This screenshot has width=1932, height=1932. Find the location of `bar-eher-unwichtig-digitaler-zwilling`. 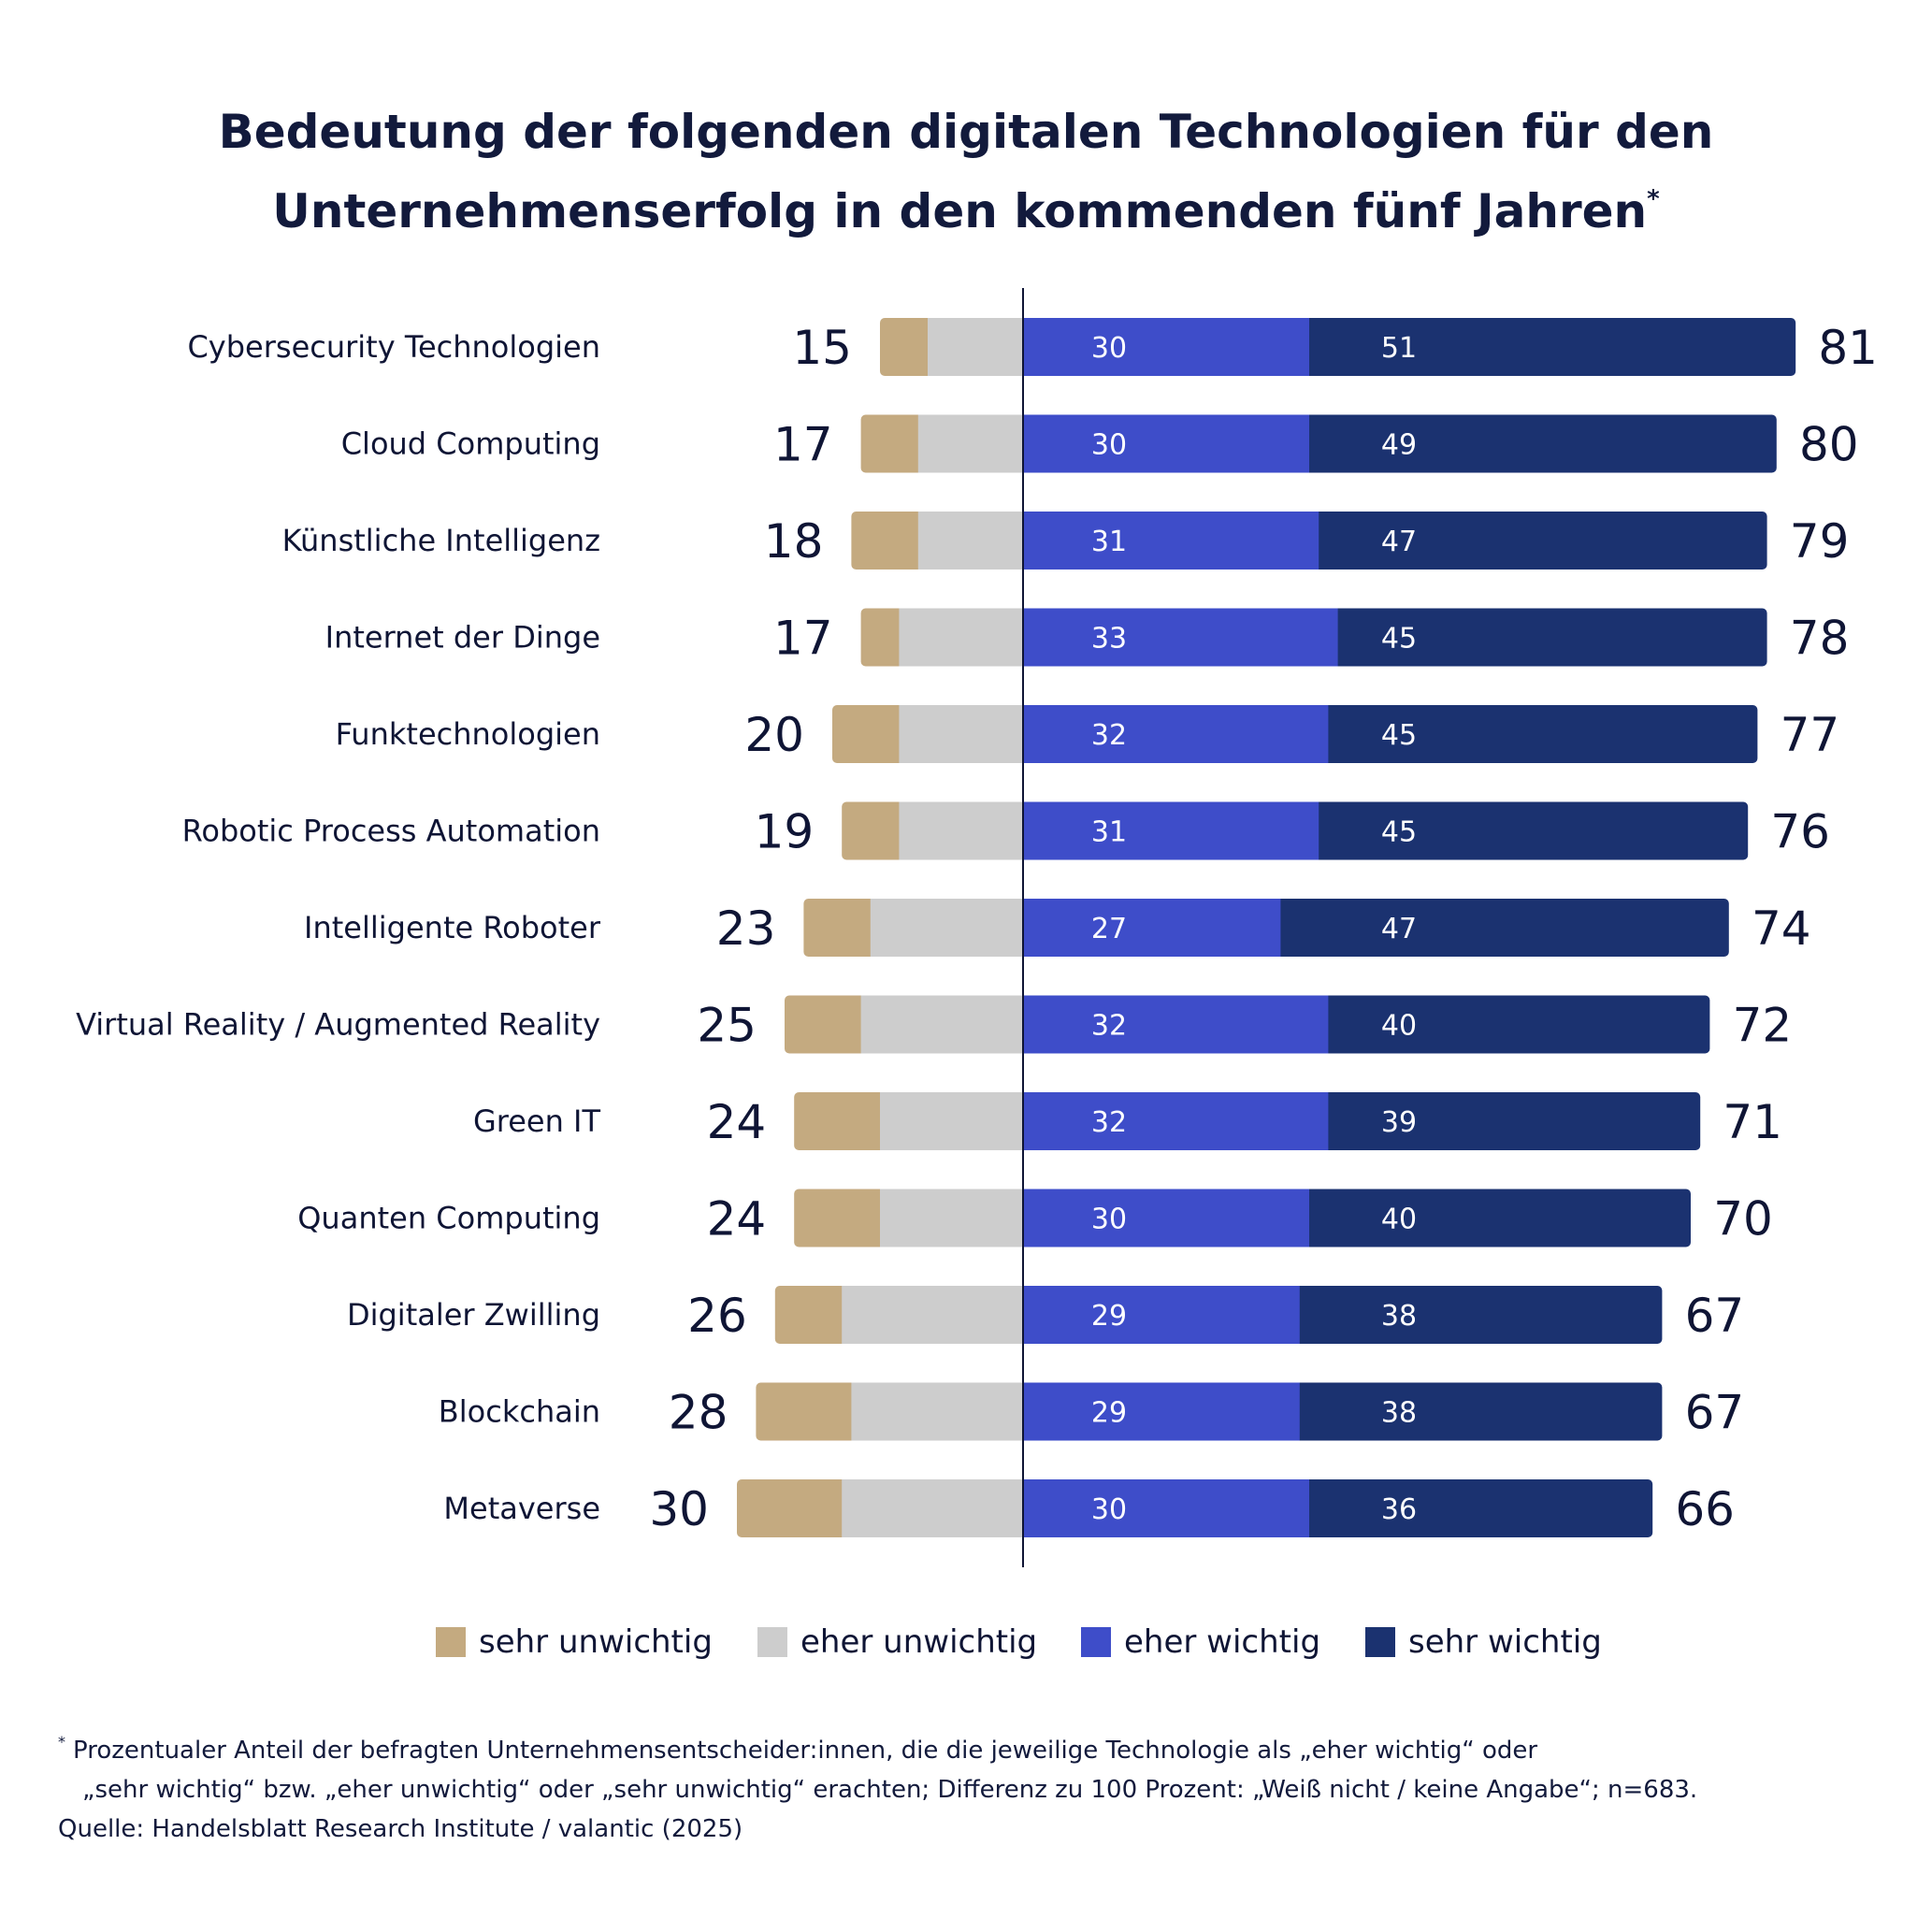

bar-eher-unwichtig-digitaler-zwilling is located at coordinates (932, 1315).